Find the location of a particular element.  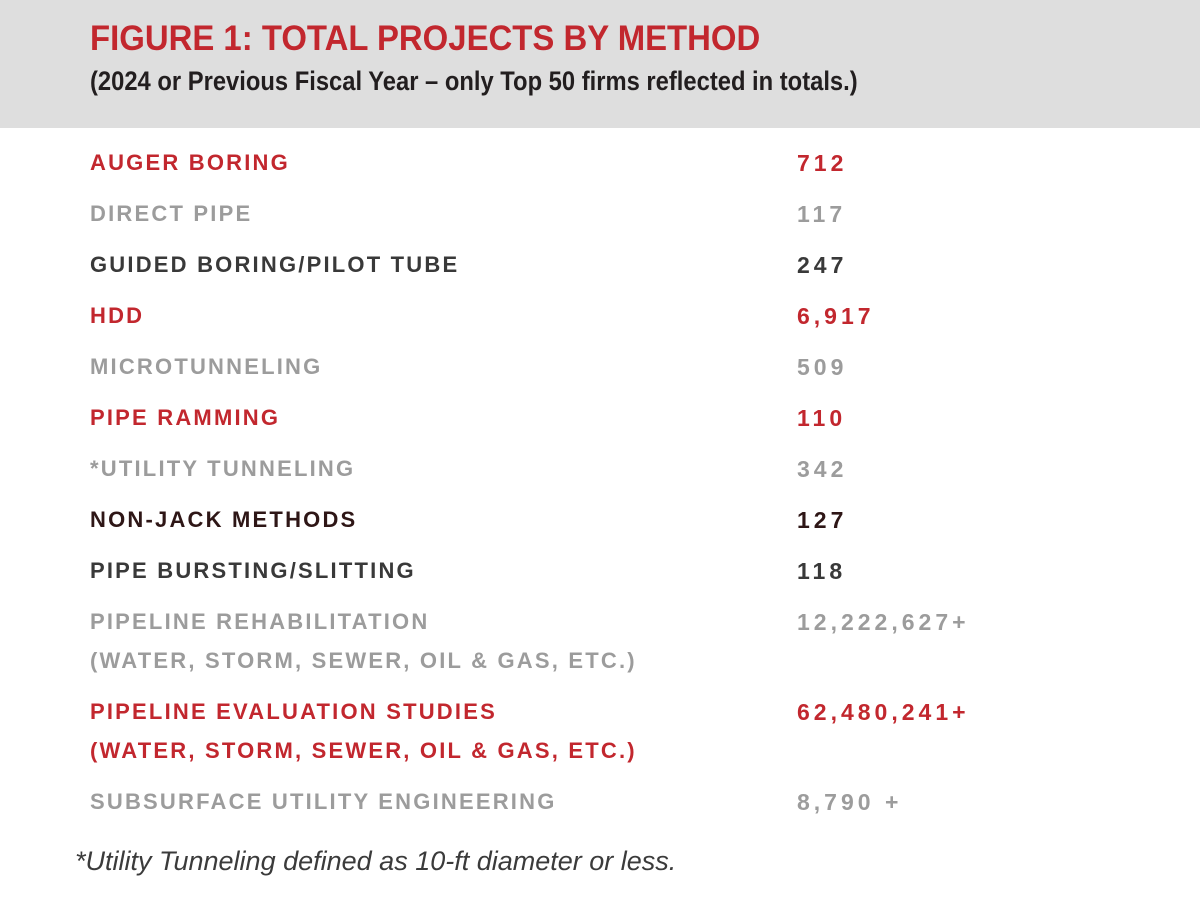

table-row: PIPE BURSTING/SLITTING 118 is located at coordinates (625, 571).